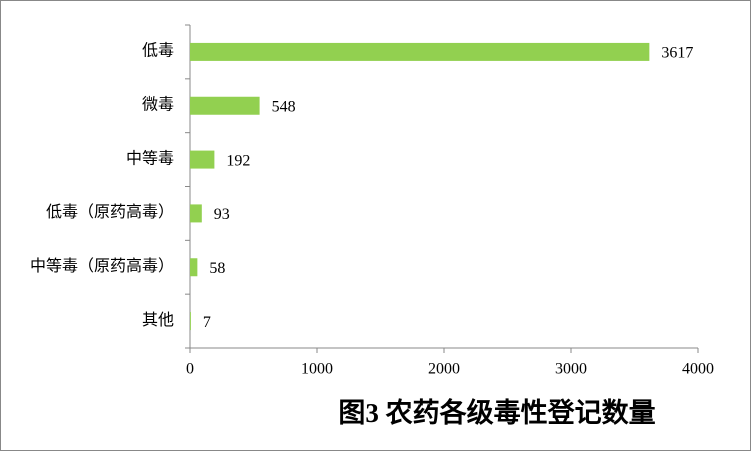  I want to click on value-label: 3617, so click(677, 53).